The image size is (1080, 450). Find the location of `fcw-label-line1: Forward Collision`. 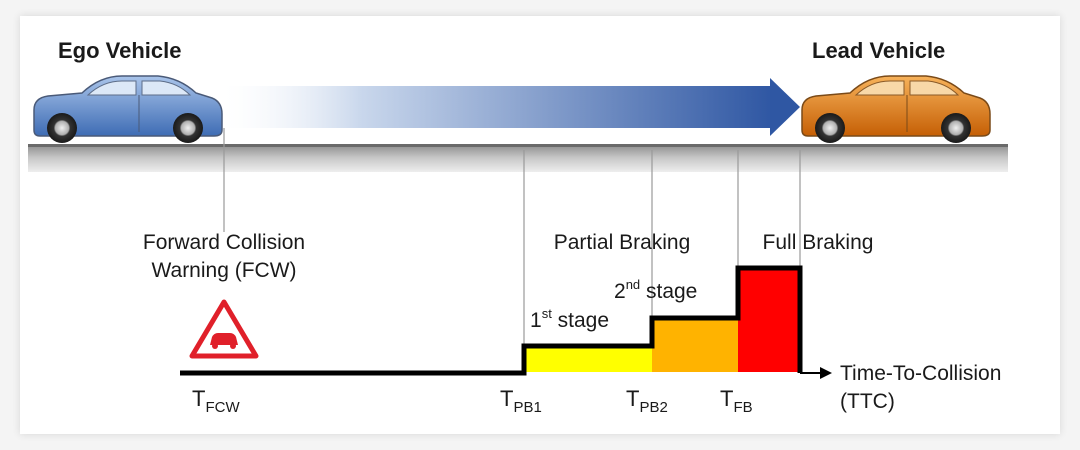

fcw-label-line1: Forward Collision is located at coordinates (224, 242).